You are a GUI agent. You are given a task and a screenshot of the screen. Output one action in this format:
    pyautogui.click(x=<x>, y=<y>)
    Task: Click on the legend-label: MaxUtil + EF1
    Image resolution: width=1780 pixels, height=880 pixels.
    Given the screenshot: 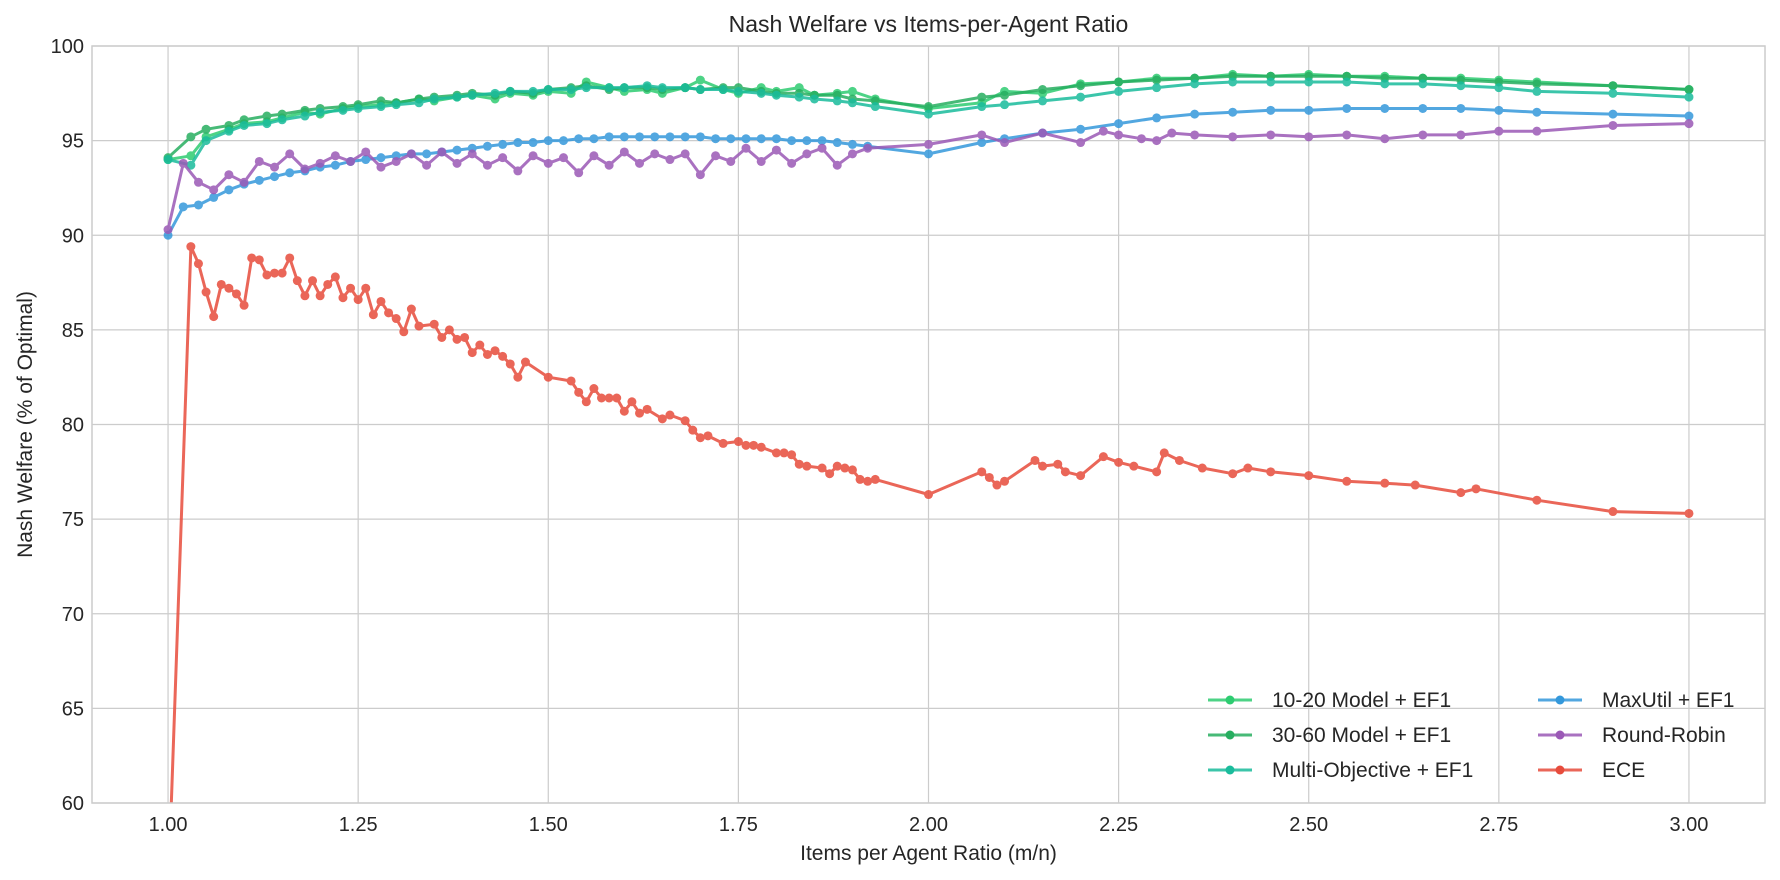 What is the action you would take?
    pyautogui.click(x=1668, y=700)
    